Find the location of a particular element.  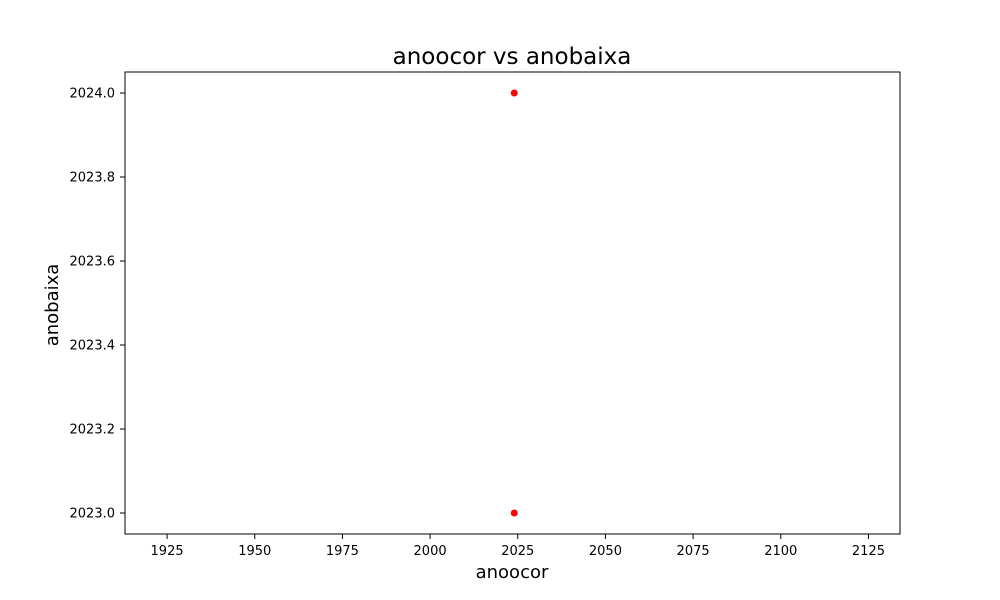

y-tick-label: 2023.2 is located at coordinates (93, 430).